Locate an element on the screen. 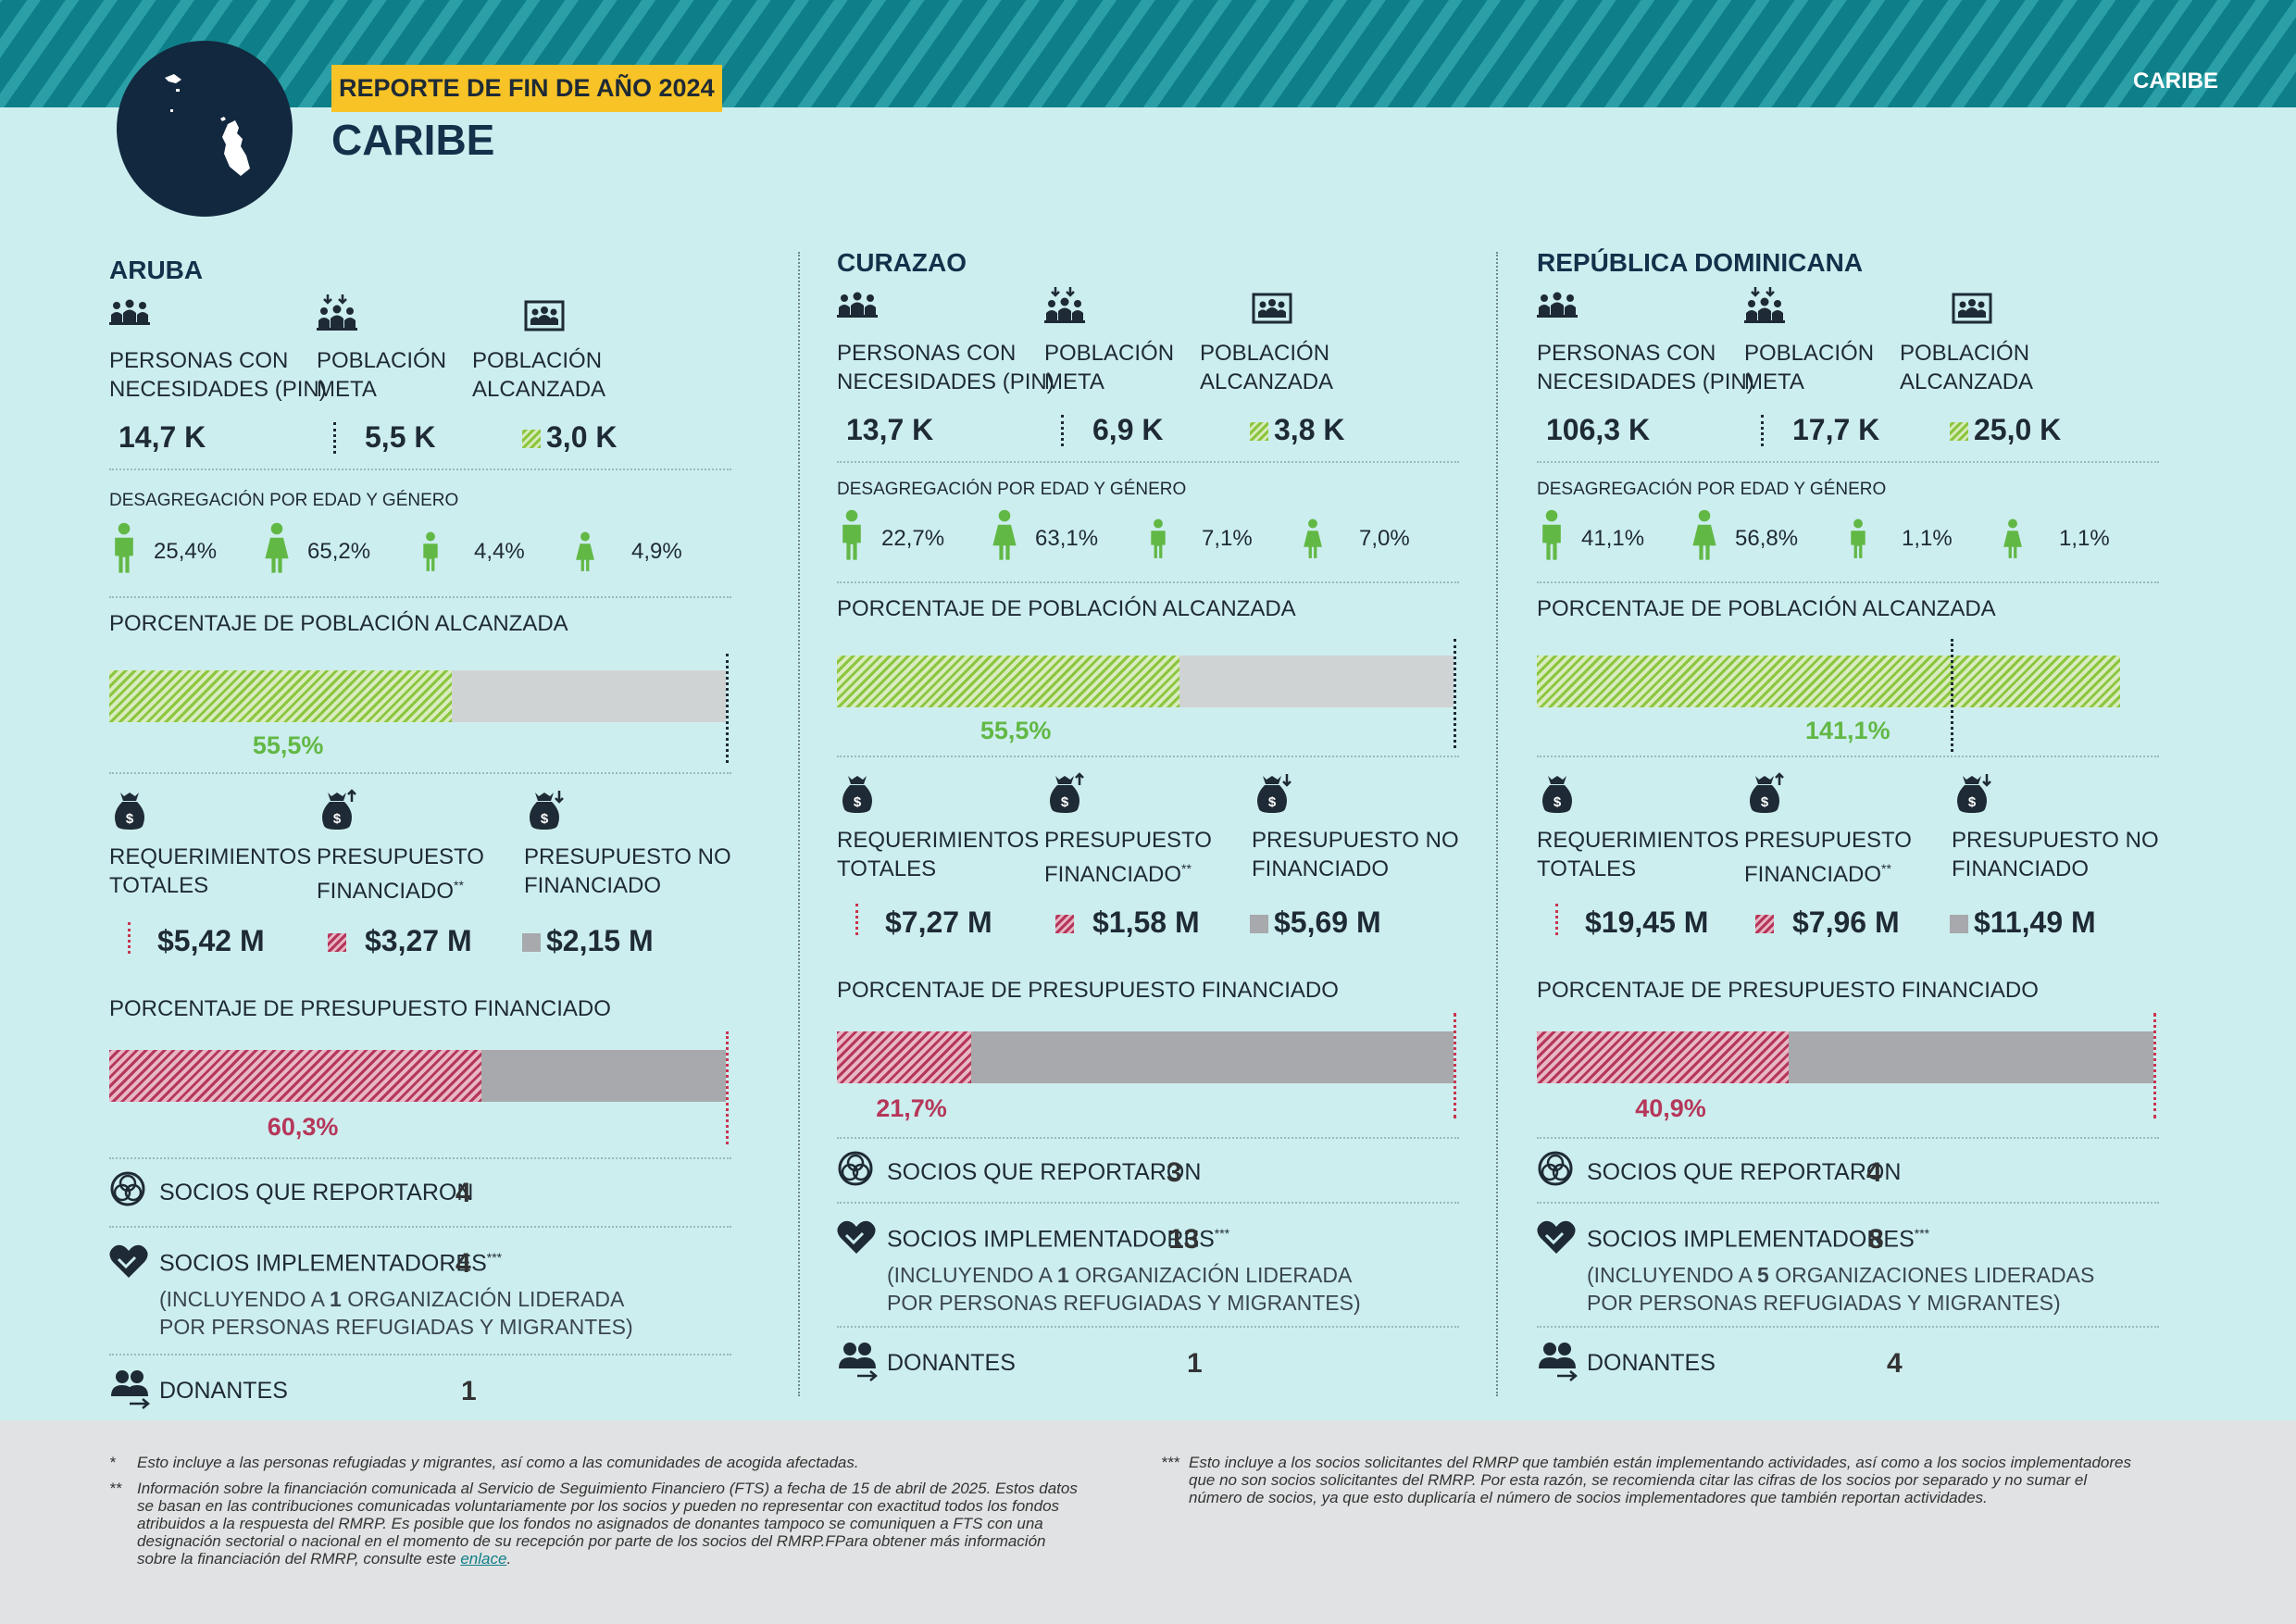  funded-pct: 40,9% is located at coordinates (1670, 1108).